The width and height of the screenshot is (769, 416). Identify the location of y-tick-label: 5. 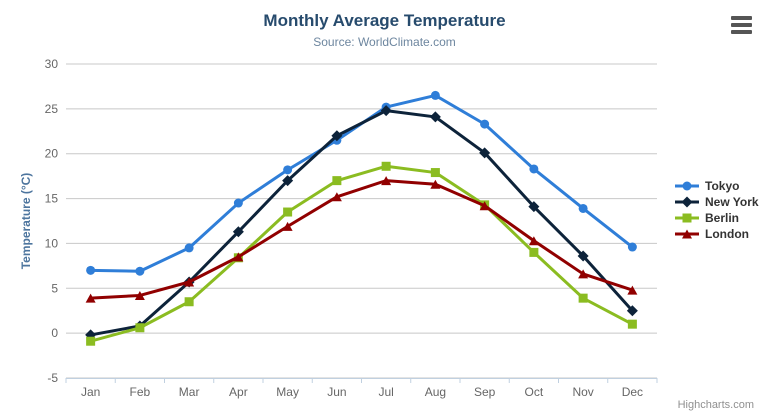
(54, 288).